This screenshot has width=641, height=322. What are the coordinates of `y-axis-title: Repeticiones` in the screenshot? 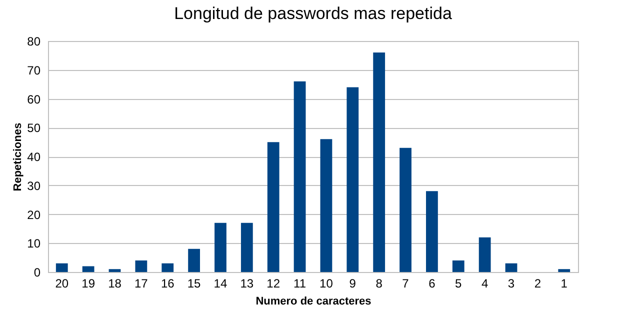 It's located at (18, 157).